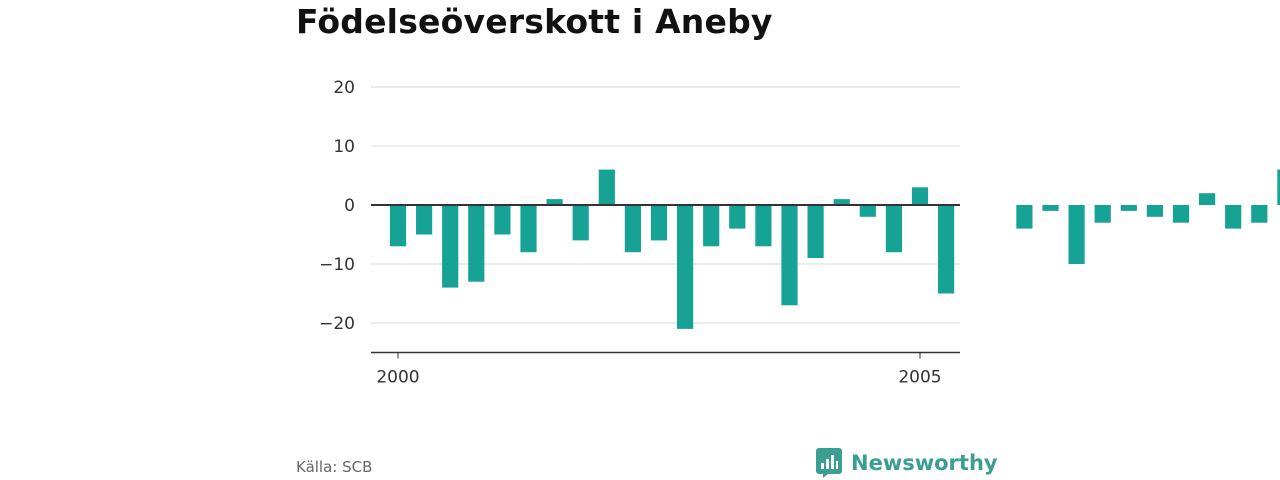 The image size is (1280, 480). Describe the element at coordinates (924, 463) in the screenshot. I see `brand-name: Newsworthy` at that location.